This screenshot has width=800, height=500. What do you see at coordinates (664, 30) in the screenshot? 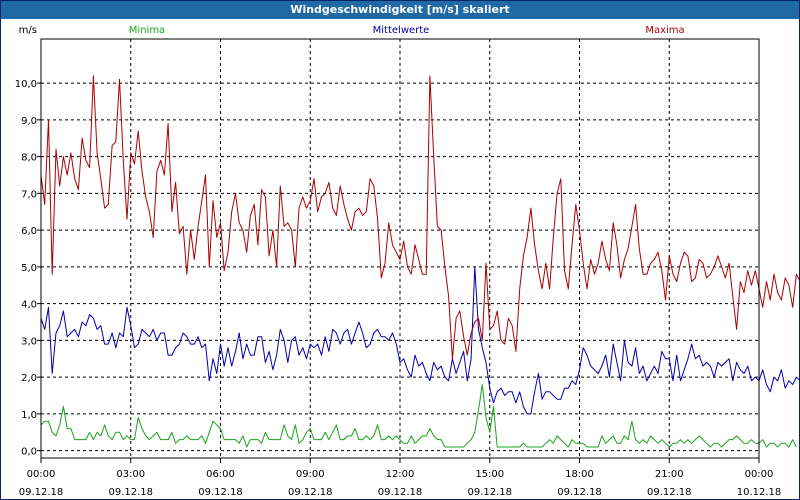
I see `legend-maxima: Maxima` at bounding box center [664, 30].